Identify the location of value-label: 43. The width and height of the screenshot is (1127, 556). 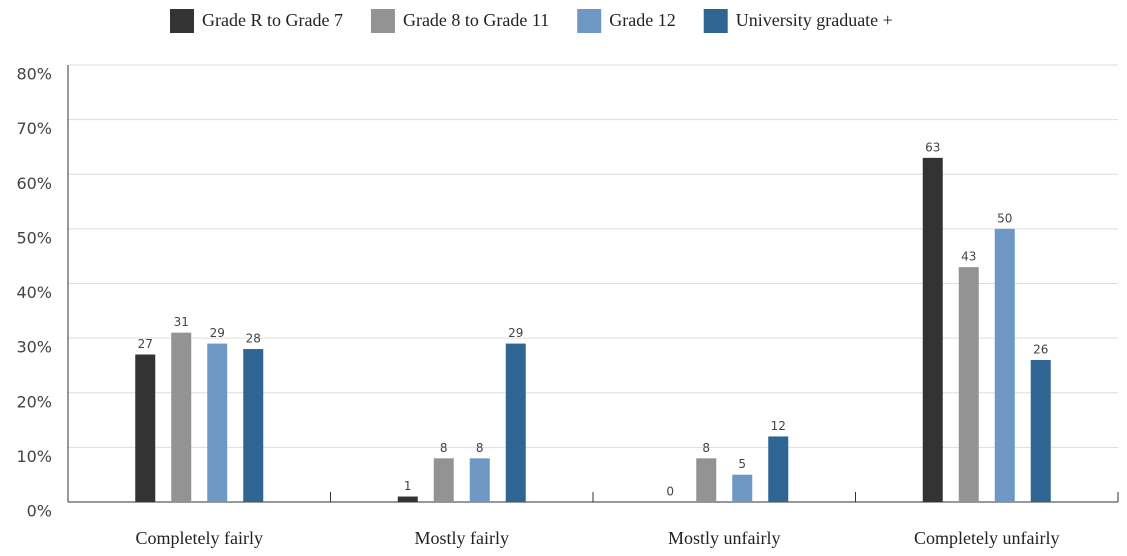
(968, 257).